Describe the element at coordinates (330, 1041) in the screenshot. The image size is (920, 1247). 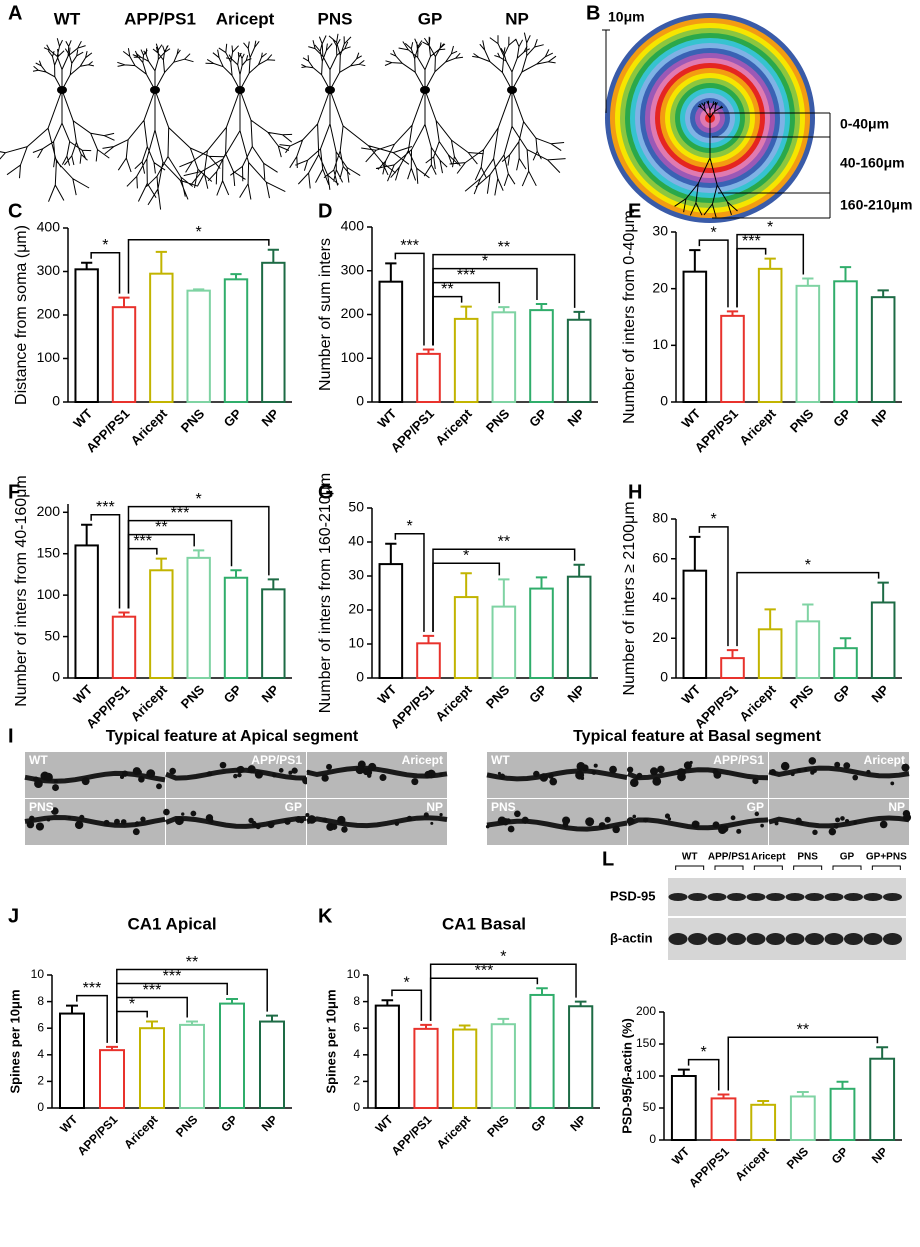
I see `y-axis-label: Spines per 10μm` at that location.